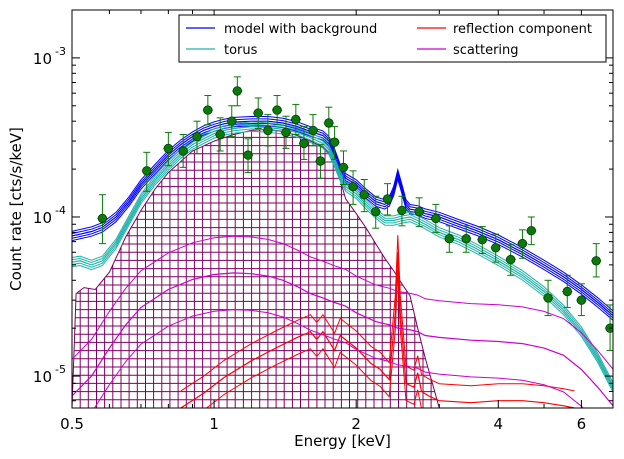  I want to click on x-axis-label: Energy [keV], so click(342, 441).